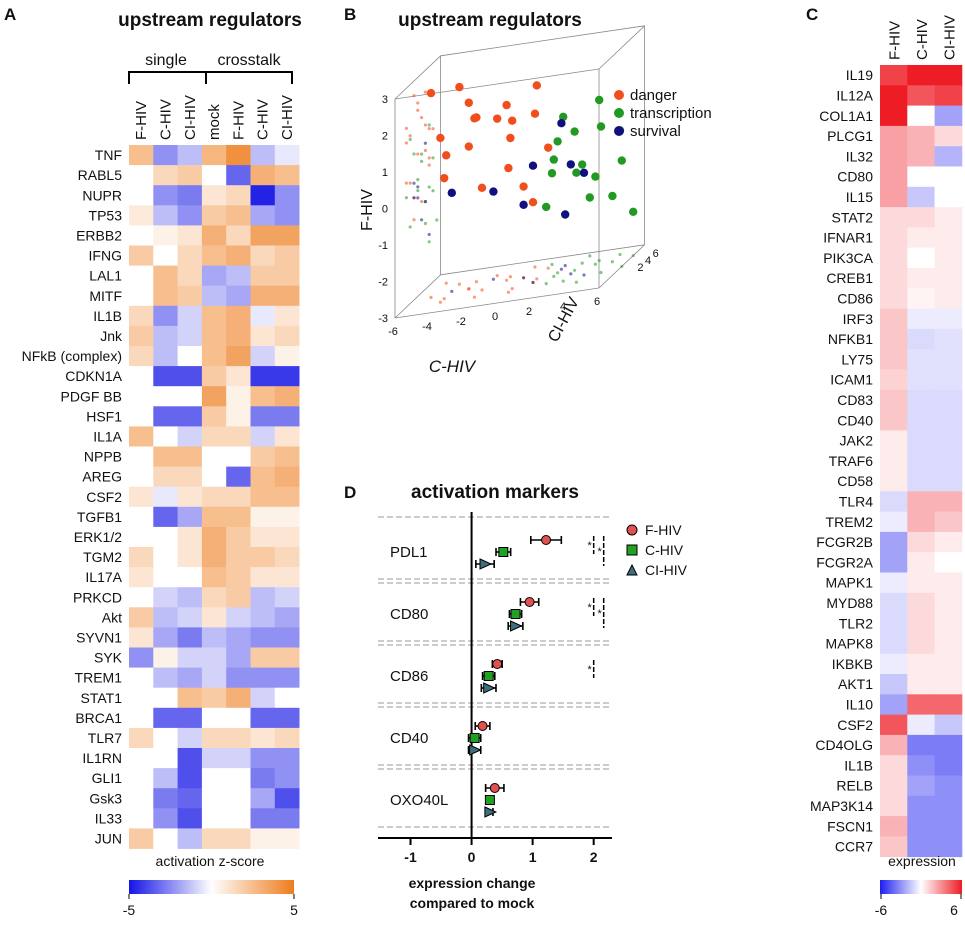 Image resolution: width=965 pixels, height=925 pixels. Describe the element at coordinates (214, 122) in the screenshot. I see `column-label: mock` at that location.